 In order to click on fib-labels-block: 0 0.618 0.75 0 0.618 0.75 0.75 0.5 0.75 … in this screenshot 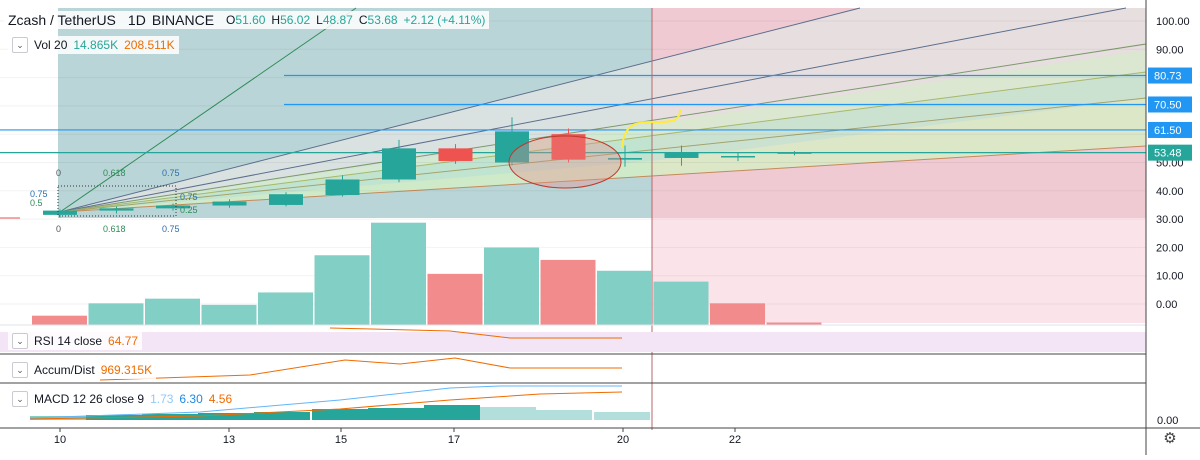, I will do `click(114, 201)`.